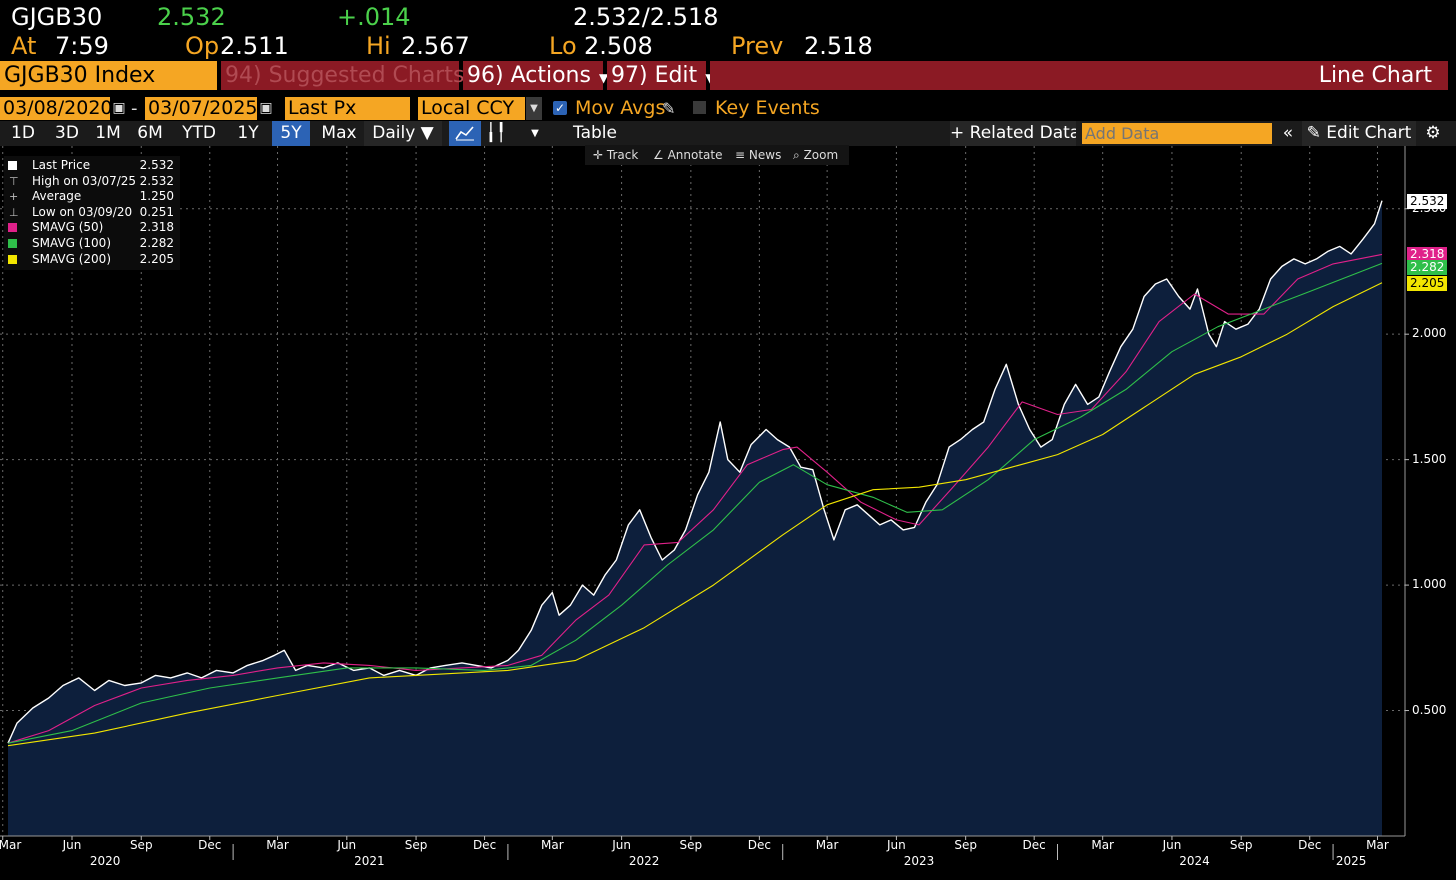 The image size is (1456, 880). Describe the element at coordinates (156, 258) in the screenshot. I see `legend-value: 2.205` at that location.